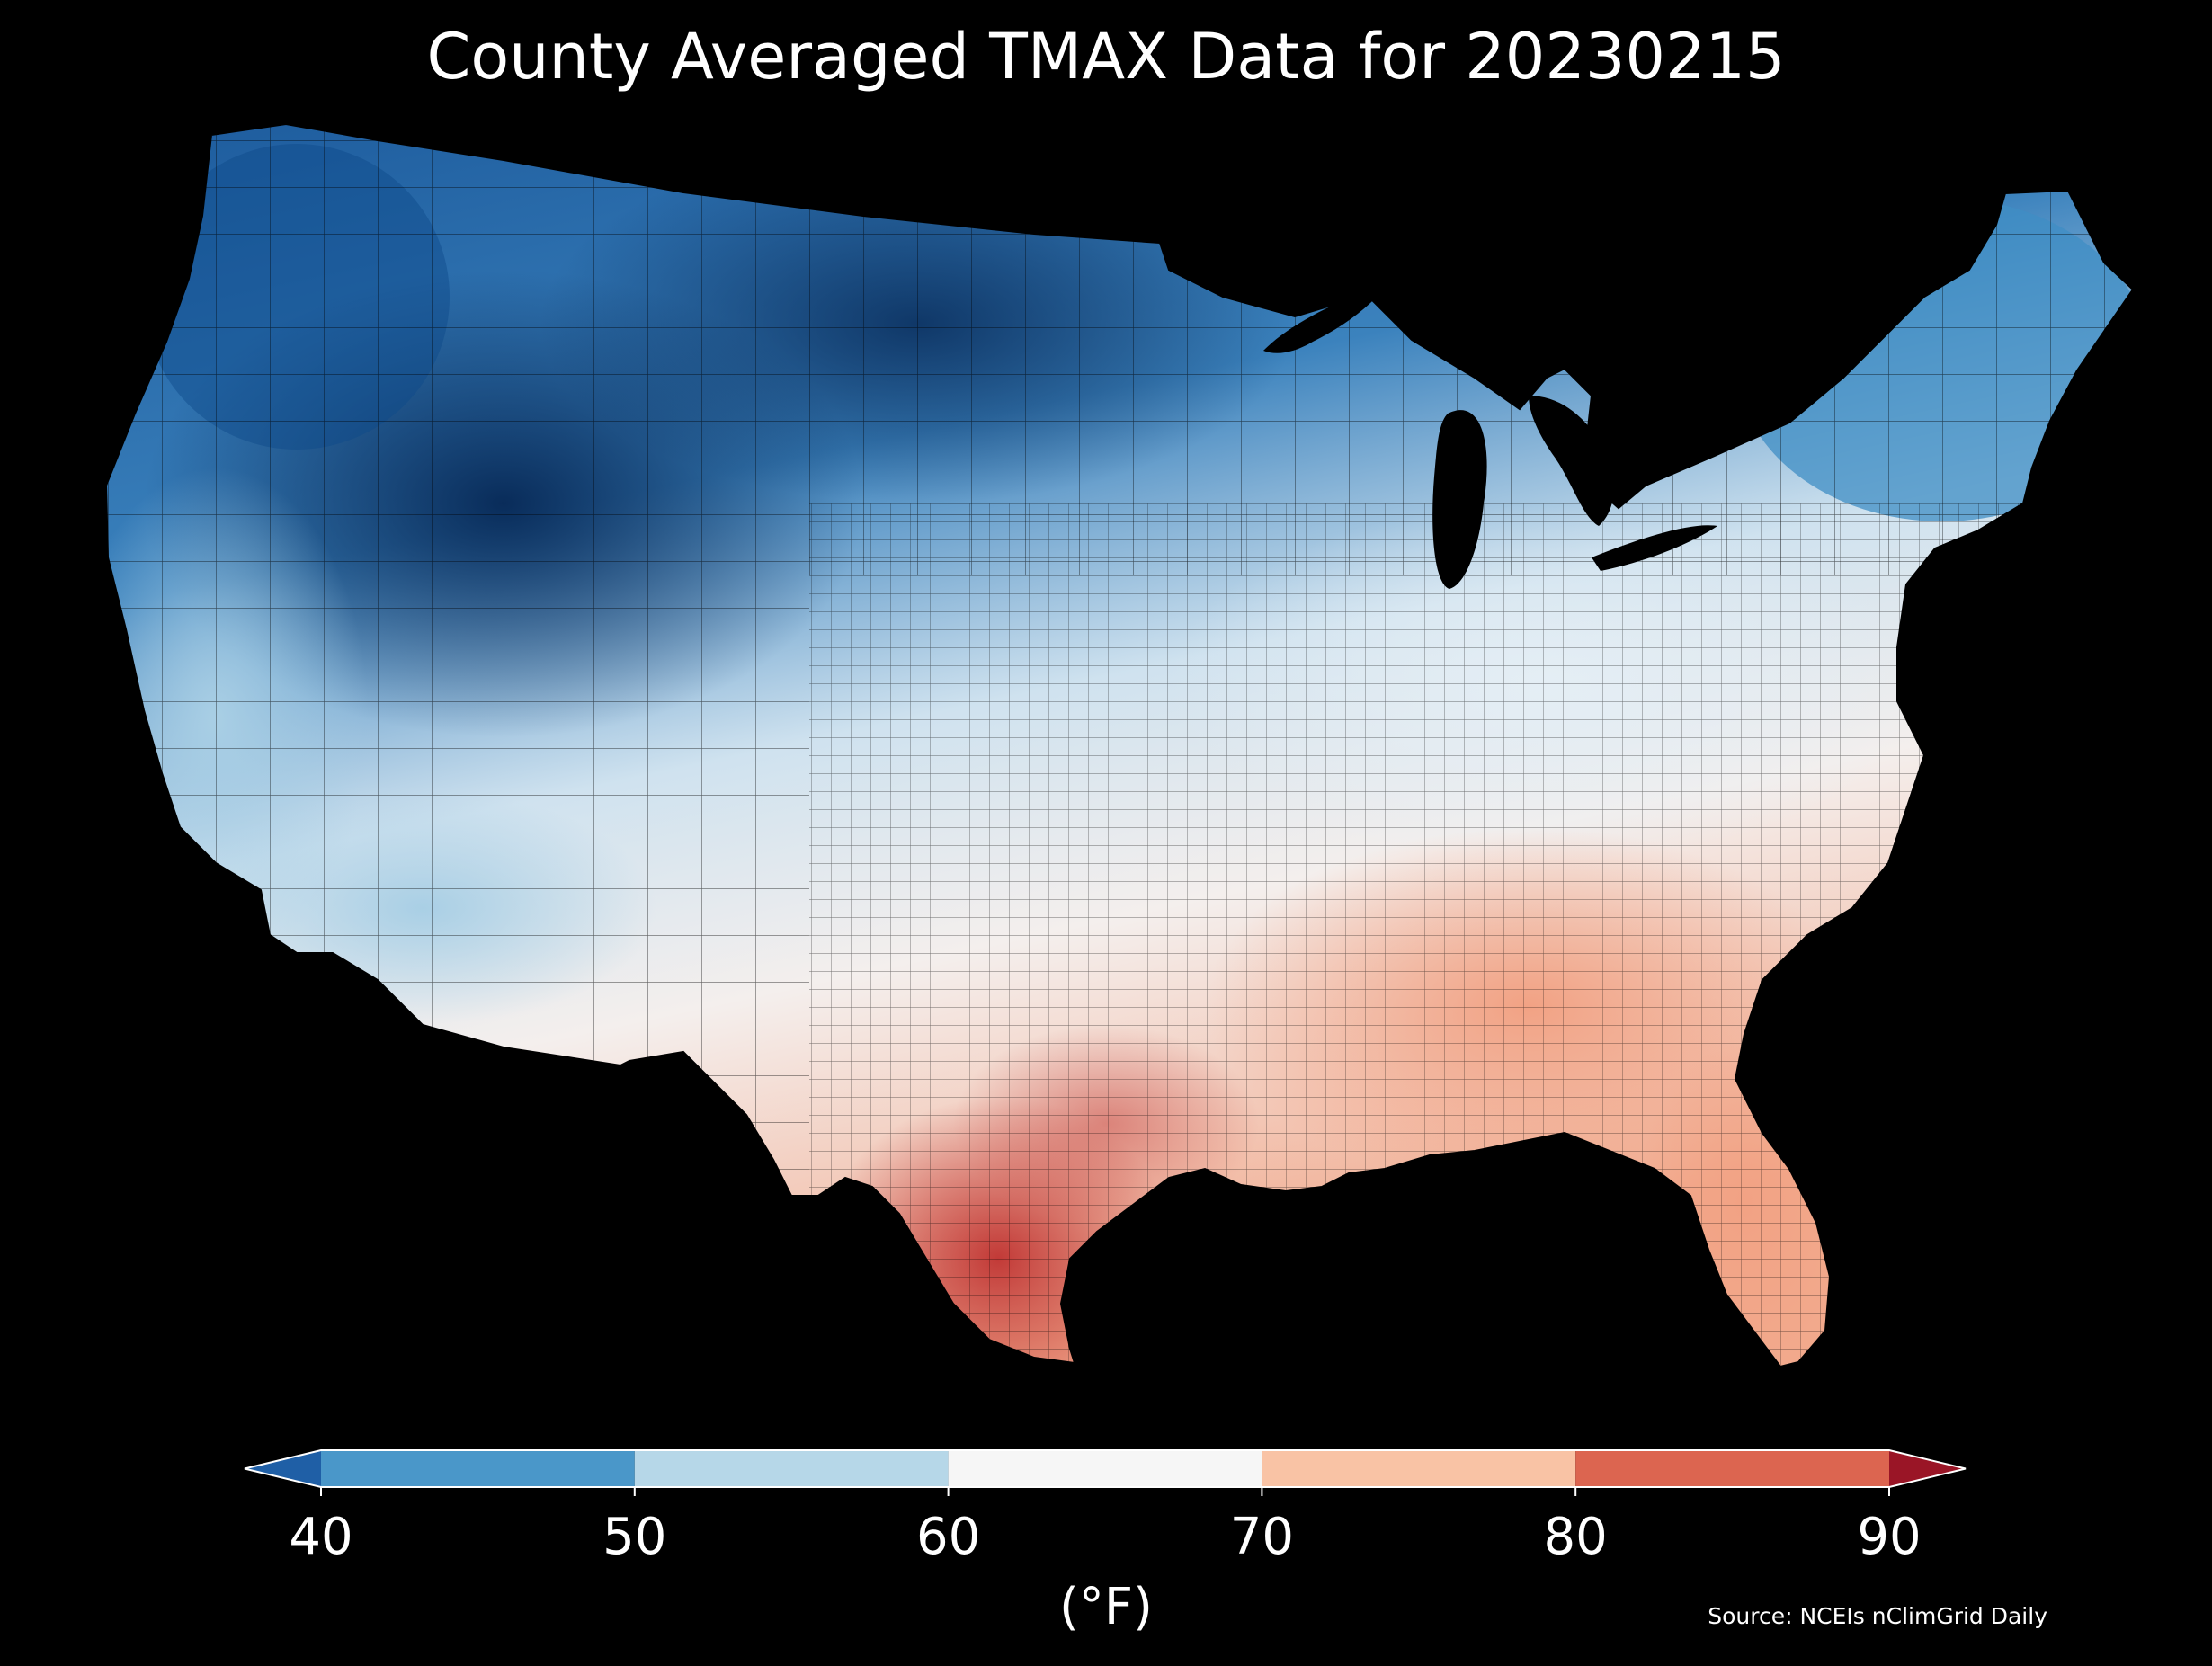 This screenshot has height=1666, width=2212. I want to click on colorbar-tick-label-90: 90, so click(1889, 1537).